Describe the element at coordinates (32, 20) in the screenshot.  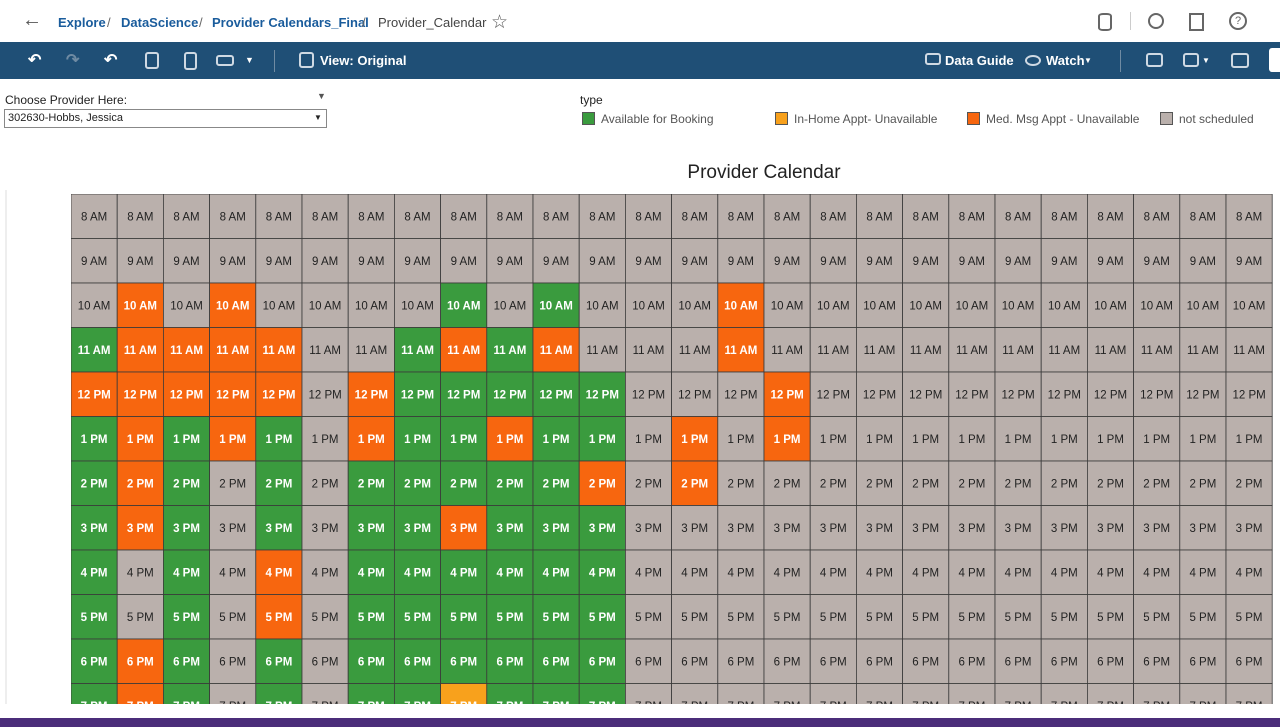
I see `back-button: ←` at that location.